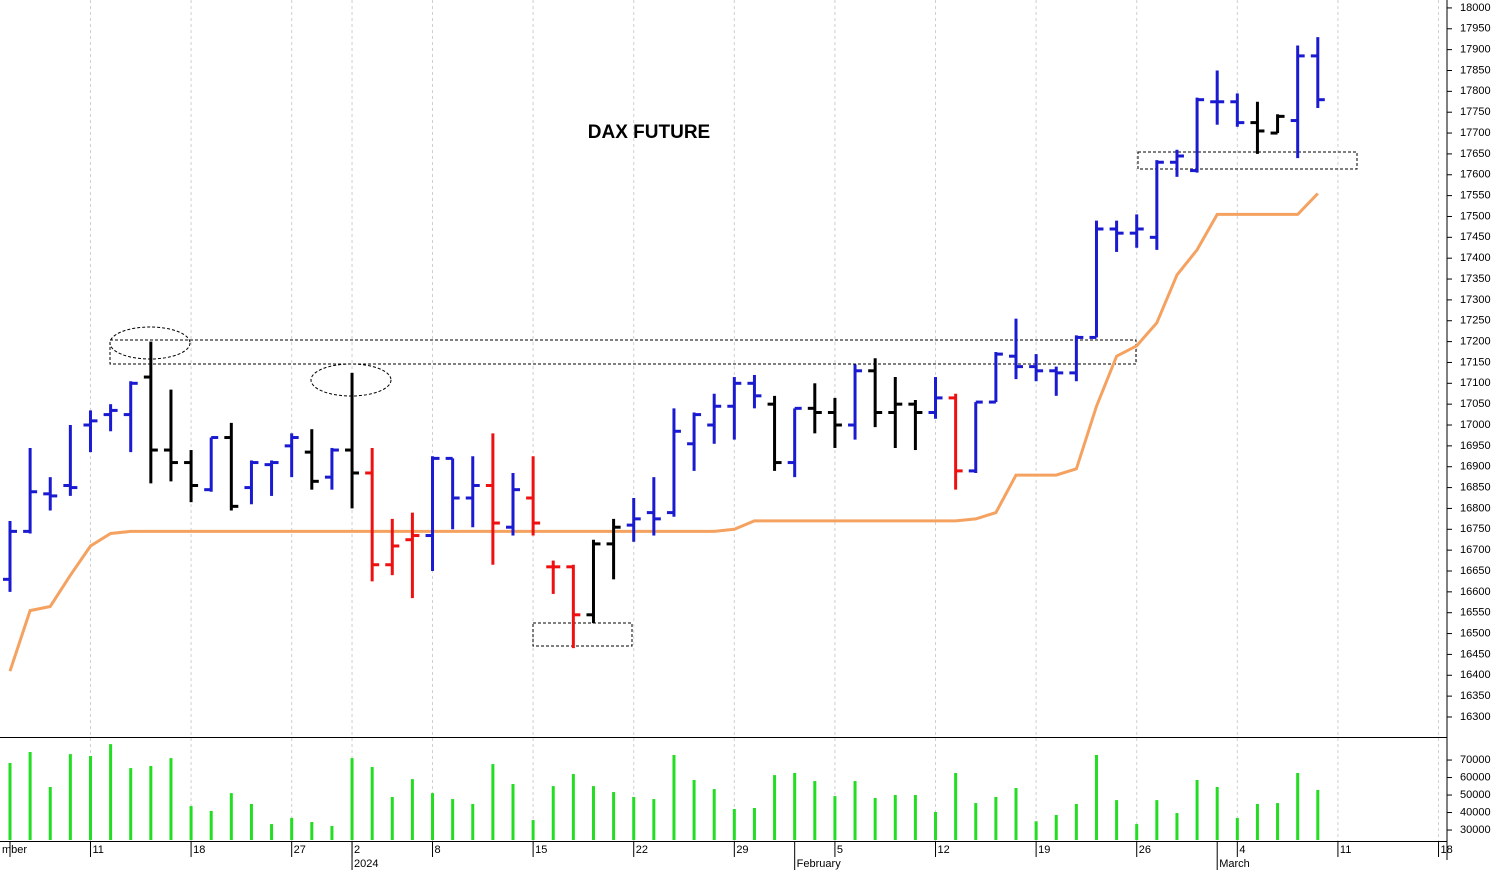 This screenshot has width=1497, height=870. Describe the element at coordinates (1247, 160) in the screenshot. I see `support-box` at that location.